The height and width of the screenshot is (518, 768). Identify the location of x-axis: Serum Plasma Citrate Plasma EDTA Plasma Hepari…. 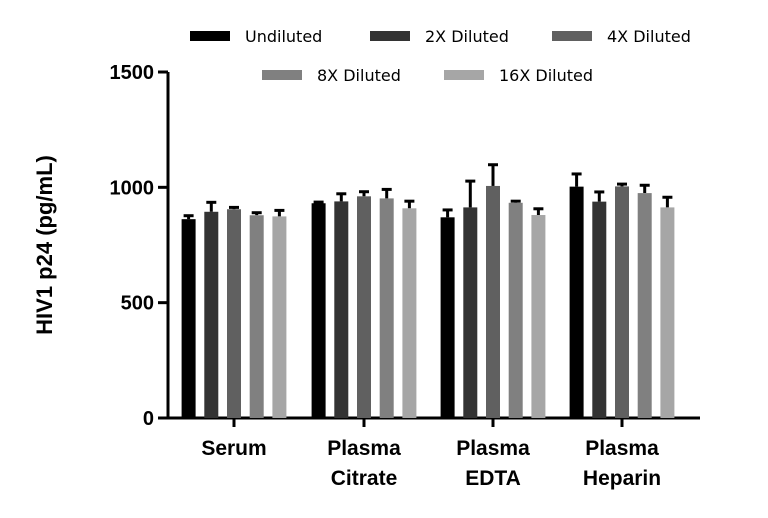
(434, 453).